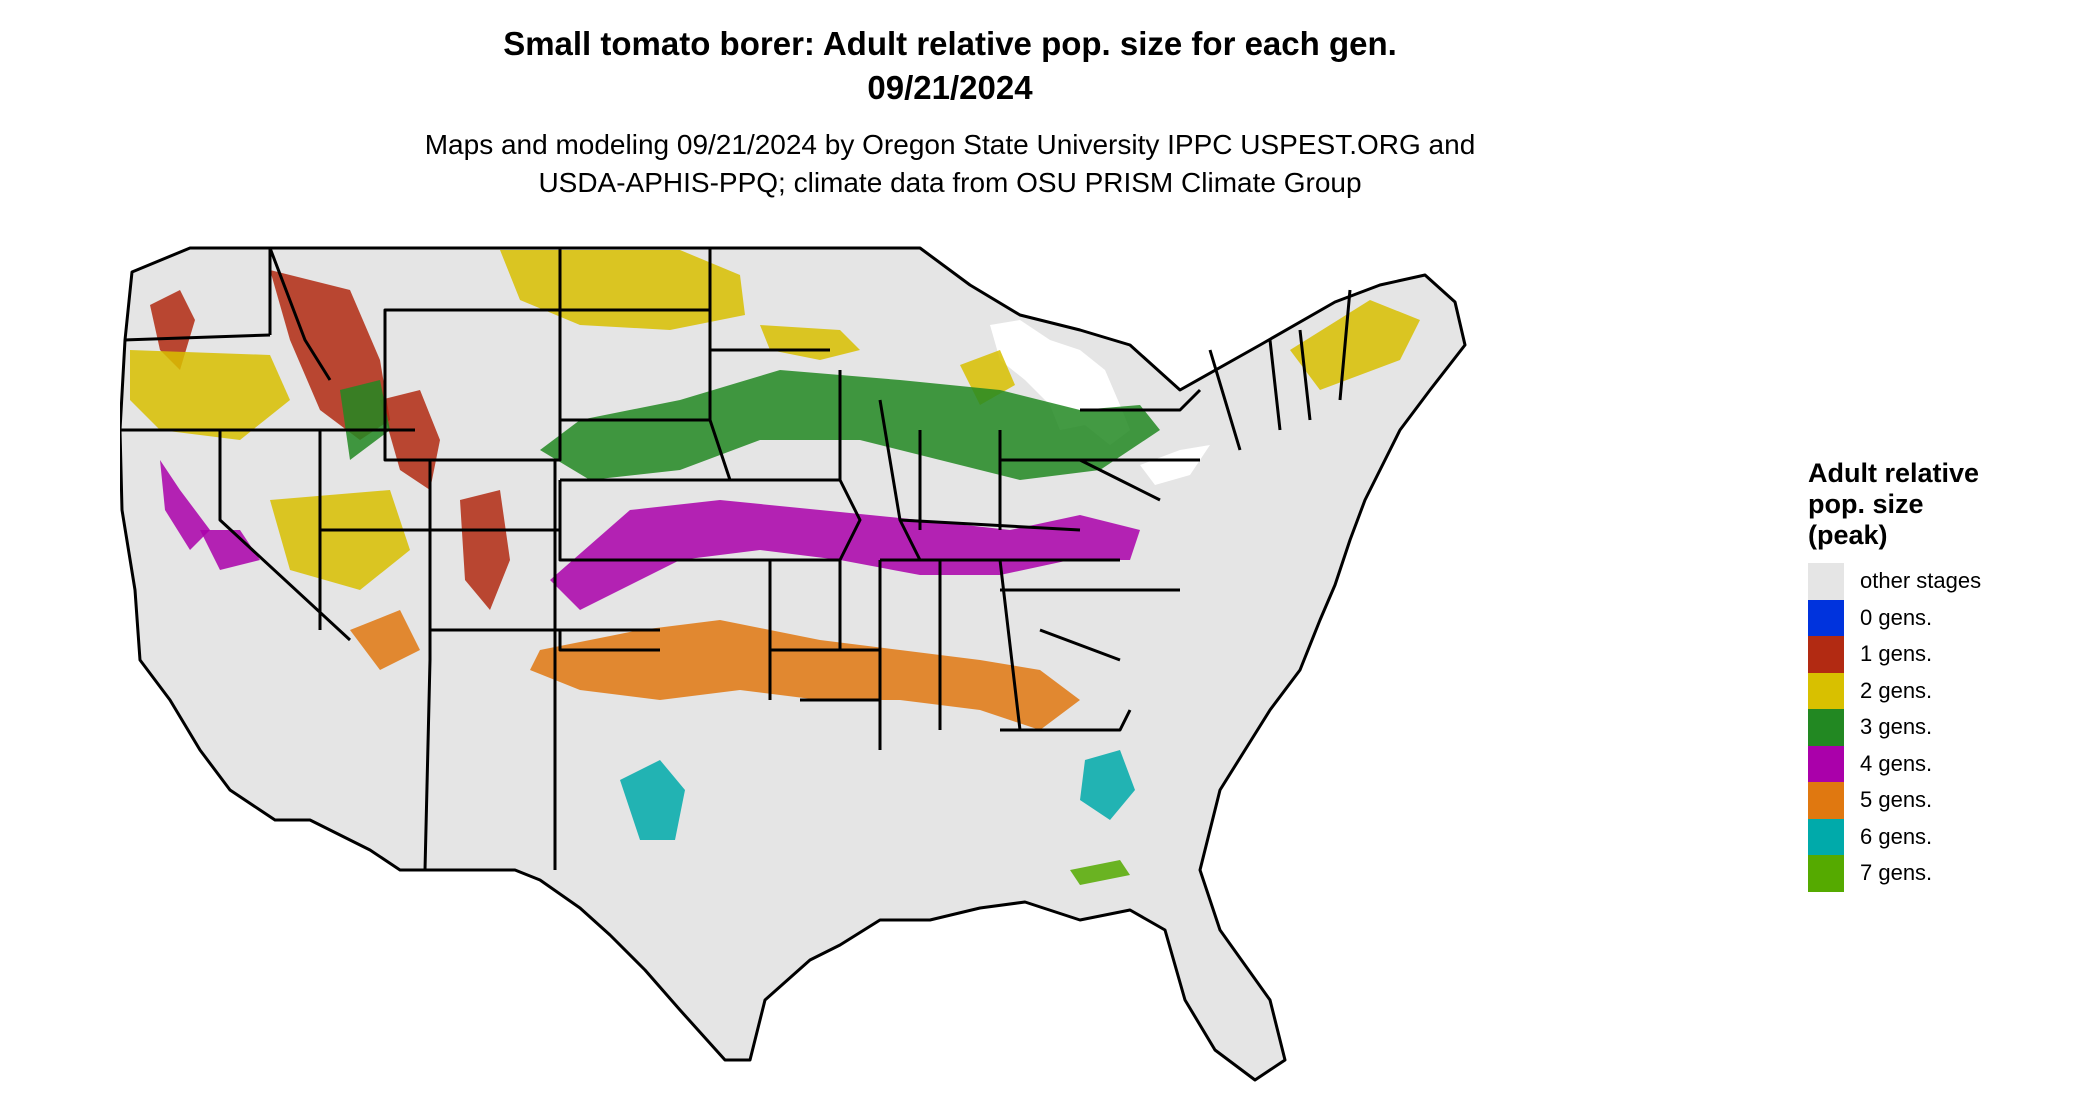  Describe the element at coordinates (1866, 504) in the screenshot. I see `legend-title-line: pop. size` at that location.